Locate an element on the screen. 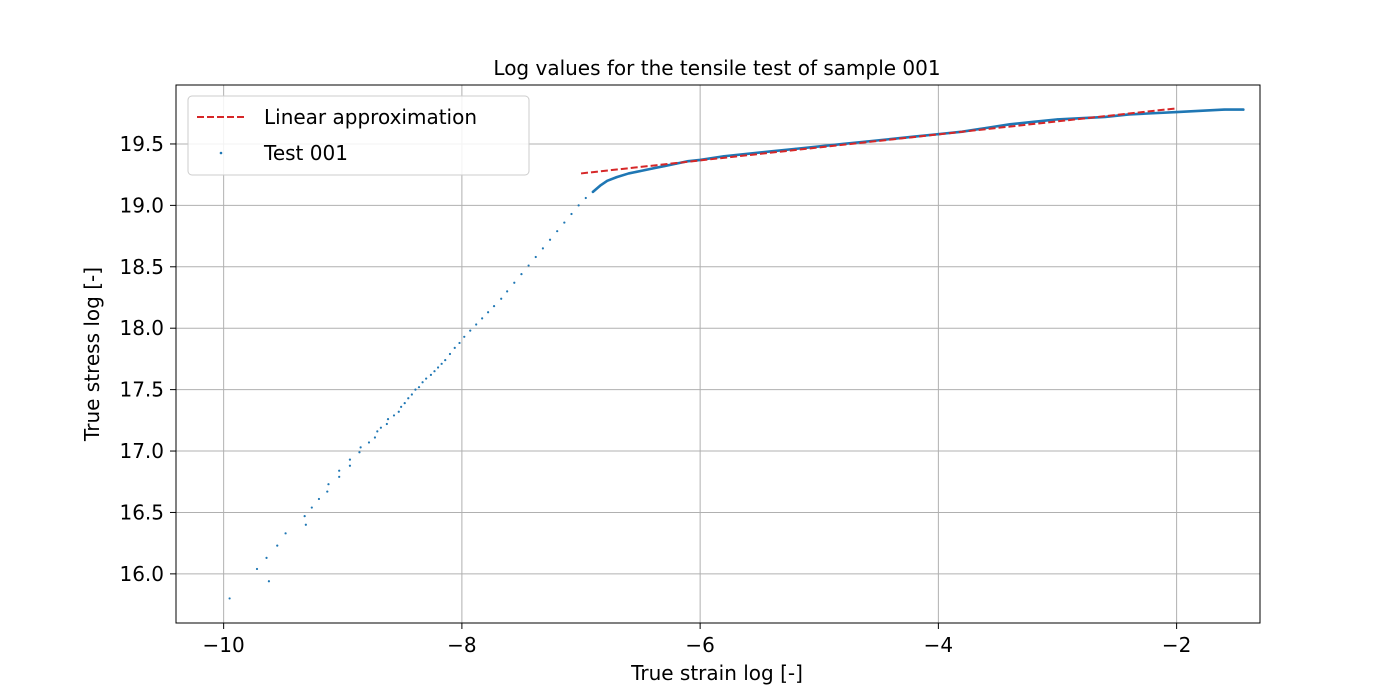  x-tick-label: −8 is located at coordinates (461, 645).